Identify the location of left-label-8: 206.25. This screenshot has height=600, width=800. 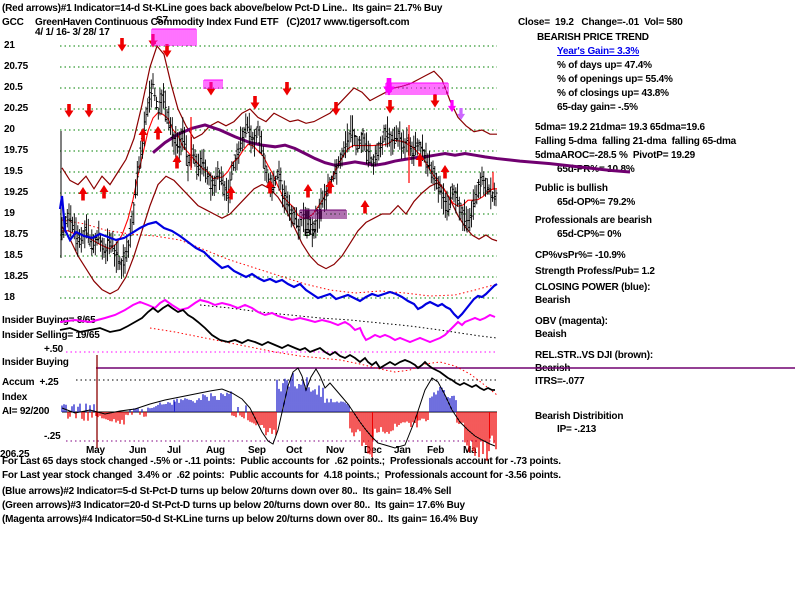
(15, 454).